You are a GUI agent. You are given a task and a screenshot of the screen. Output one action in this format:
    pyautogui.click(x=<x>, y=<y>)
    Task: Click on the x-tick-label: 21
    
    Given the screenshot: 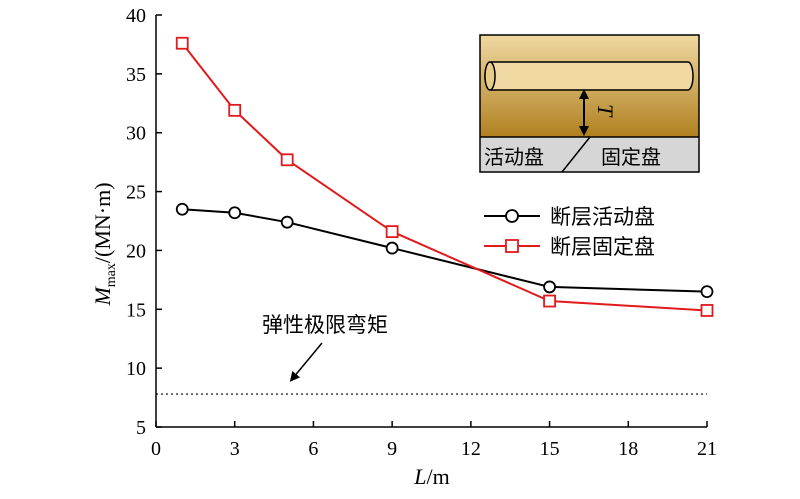 What is the action you would take?
    pyautogui.click(x=707, y=449)
    